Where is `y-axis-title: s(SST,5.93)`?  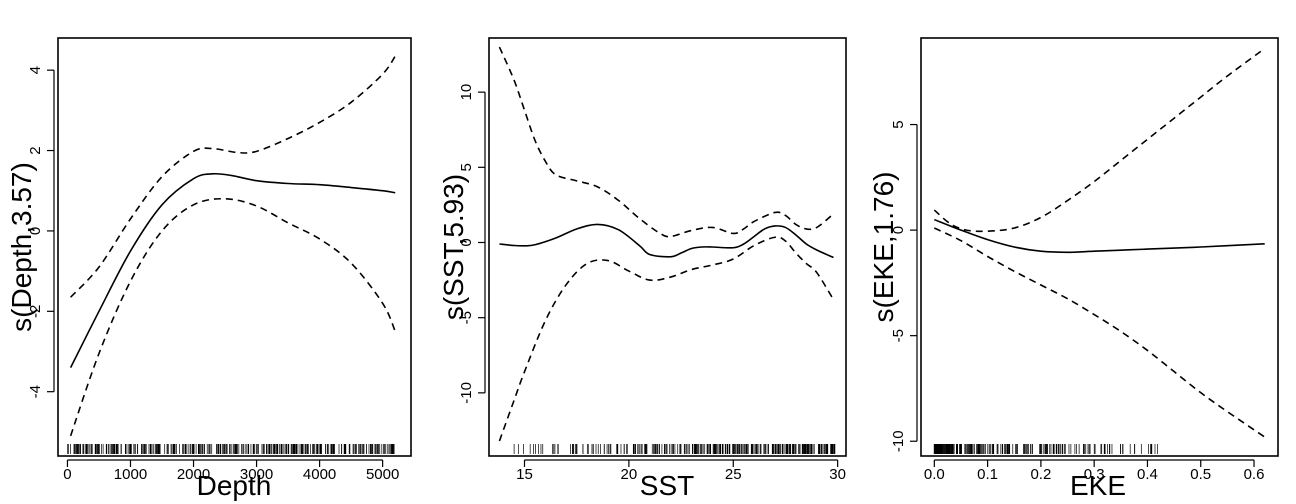 y-axis-title: s(SST,5.93) is located at coordinates (453, 247).